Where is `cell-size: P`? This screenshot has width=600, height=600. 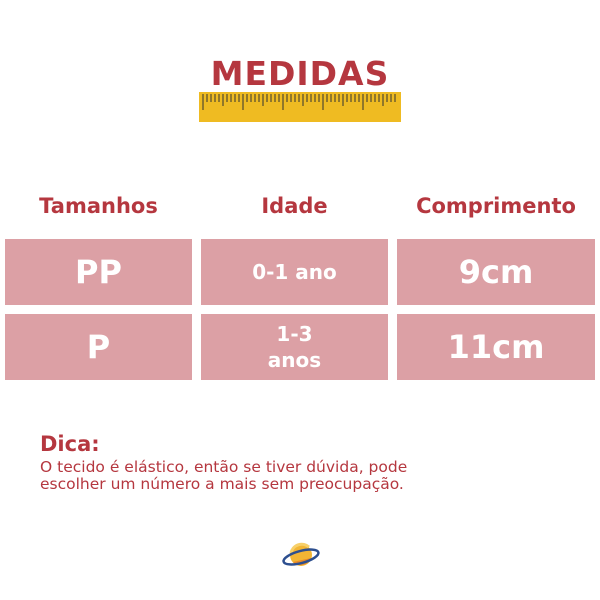 cell-size: P is located at coordinates (98, 347).